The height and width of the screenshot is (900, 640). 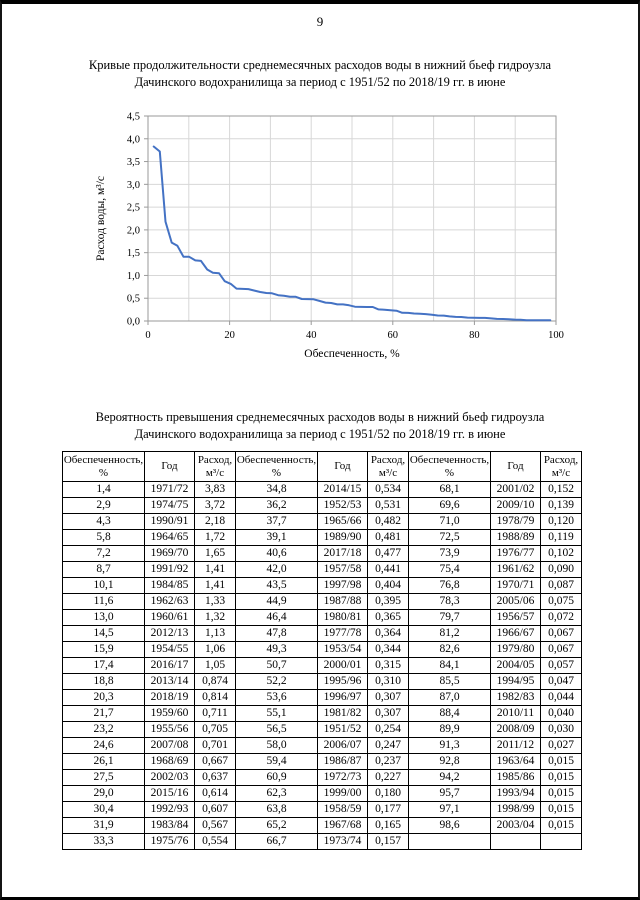 I want to click on table-cell: 1,05, so click(x=215, y=665).